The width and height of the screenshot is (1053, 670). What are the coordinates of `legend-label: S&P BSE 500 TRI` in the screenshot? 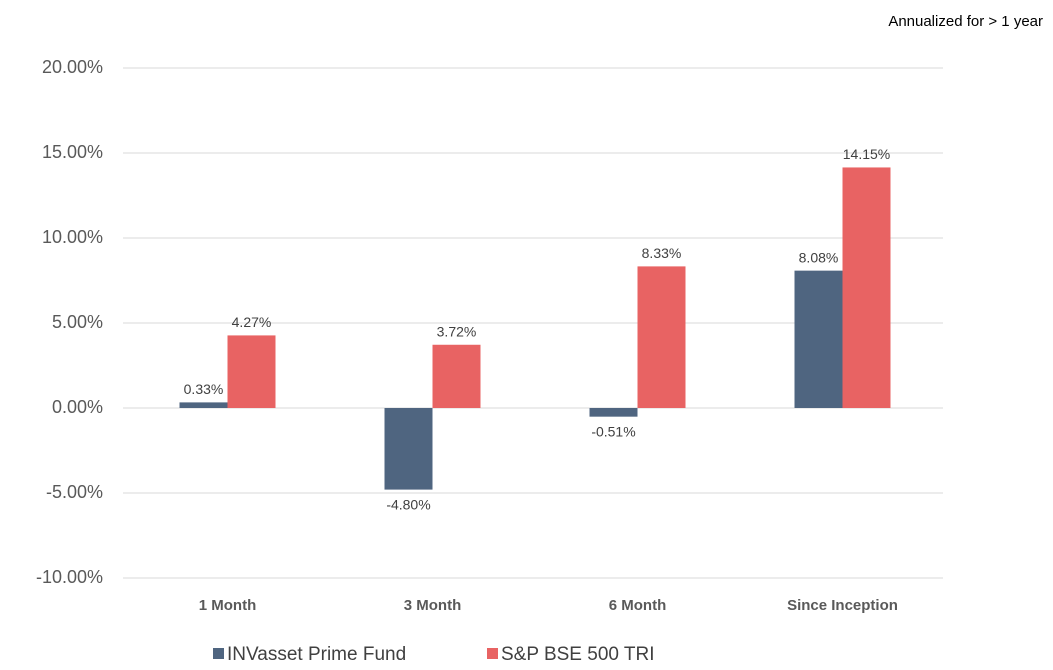 It's located at (578, 654).